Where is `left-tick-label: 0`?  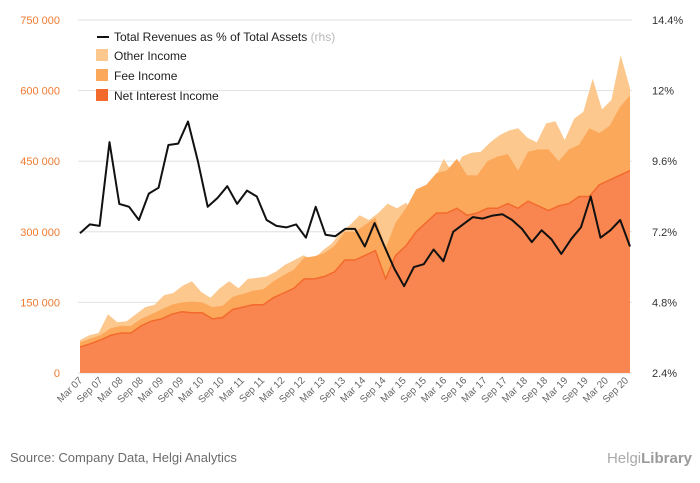 left-tick-label: 0 is located at coordinates (57, 374).